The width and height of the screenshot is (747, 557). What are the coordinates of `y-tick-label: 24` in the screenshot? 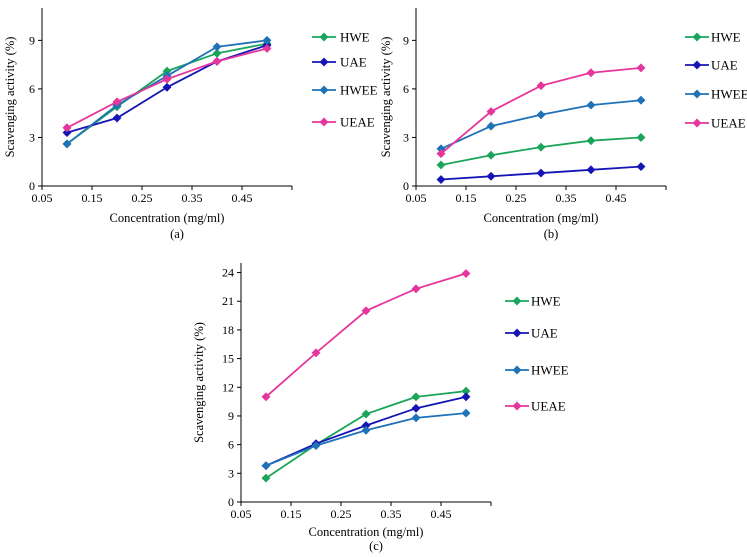 It's located at (228, 273).